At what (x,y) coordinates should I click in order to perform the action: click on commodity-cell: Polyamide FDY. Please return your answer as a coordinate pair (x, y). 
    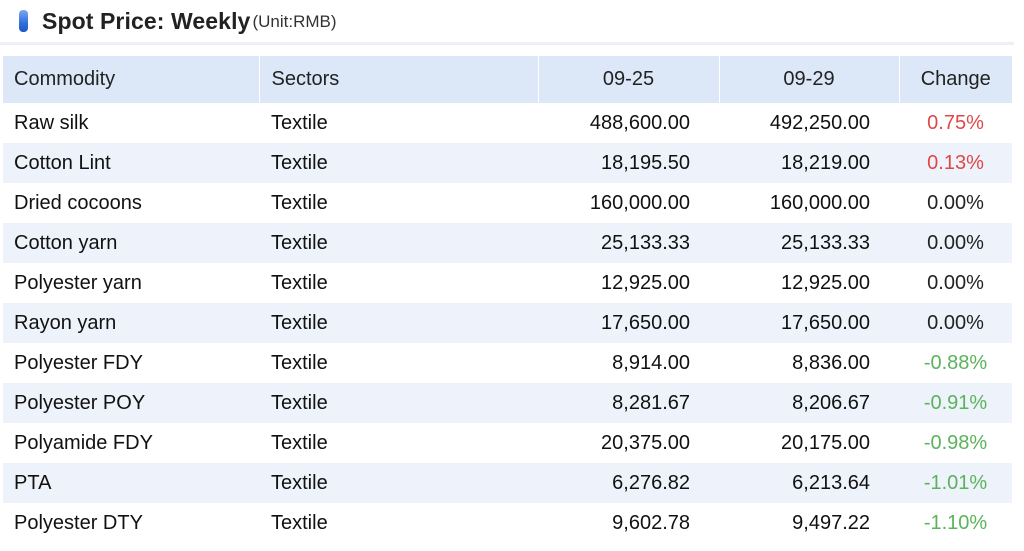
    Looking at the image, I should click on (131, 443).